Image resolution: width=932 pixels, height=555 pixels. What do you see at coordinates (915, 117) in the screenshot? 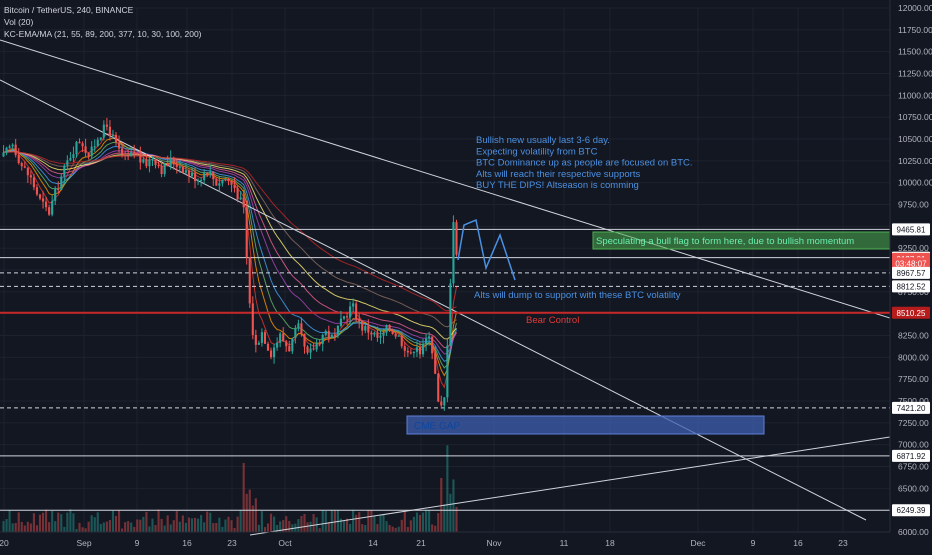
I see `y-tick-label: 10750.00` at bounding box center [915, 117].